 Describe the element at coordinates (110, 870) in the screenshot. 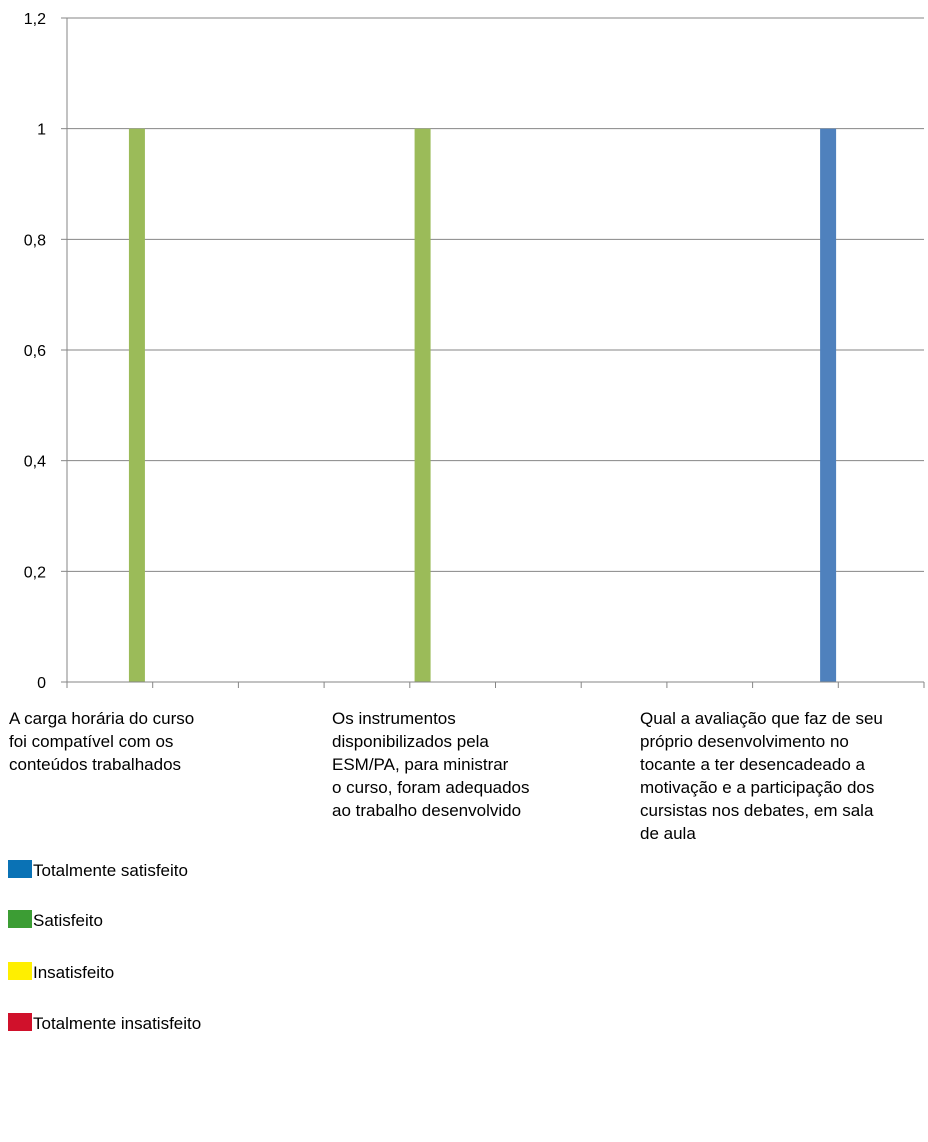

I see `legend-label: Totalmente satisfeito` at that location.